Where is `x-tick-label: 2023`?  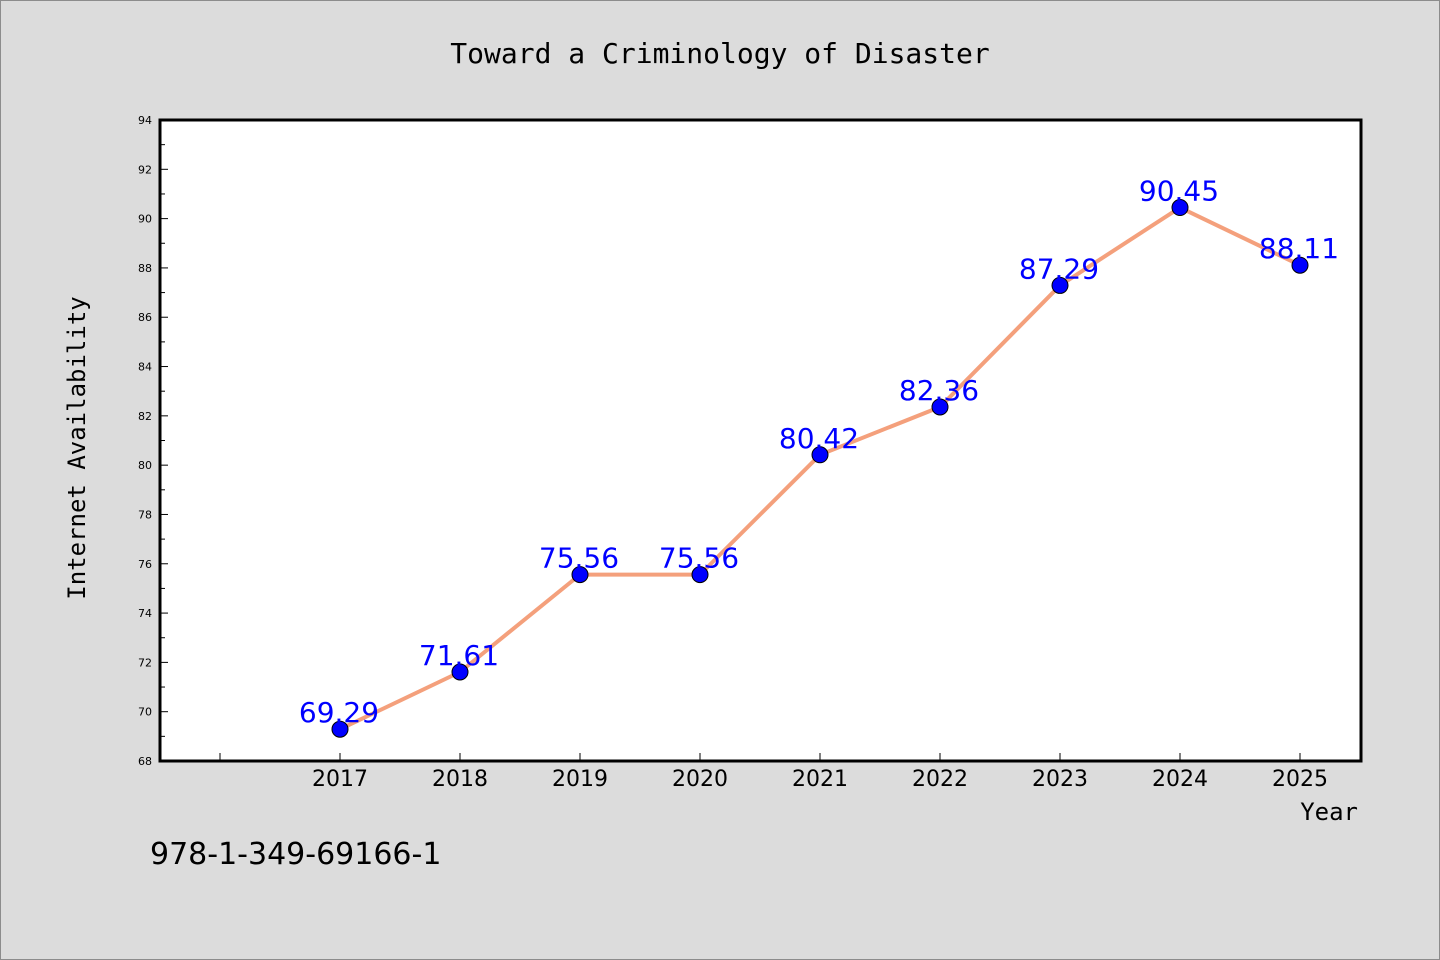
x-tick-label: 2023 is located at coordinates (1060, 779).